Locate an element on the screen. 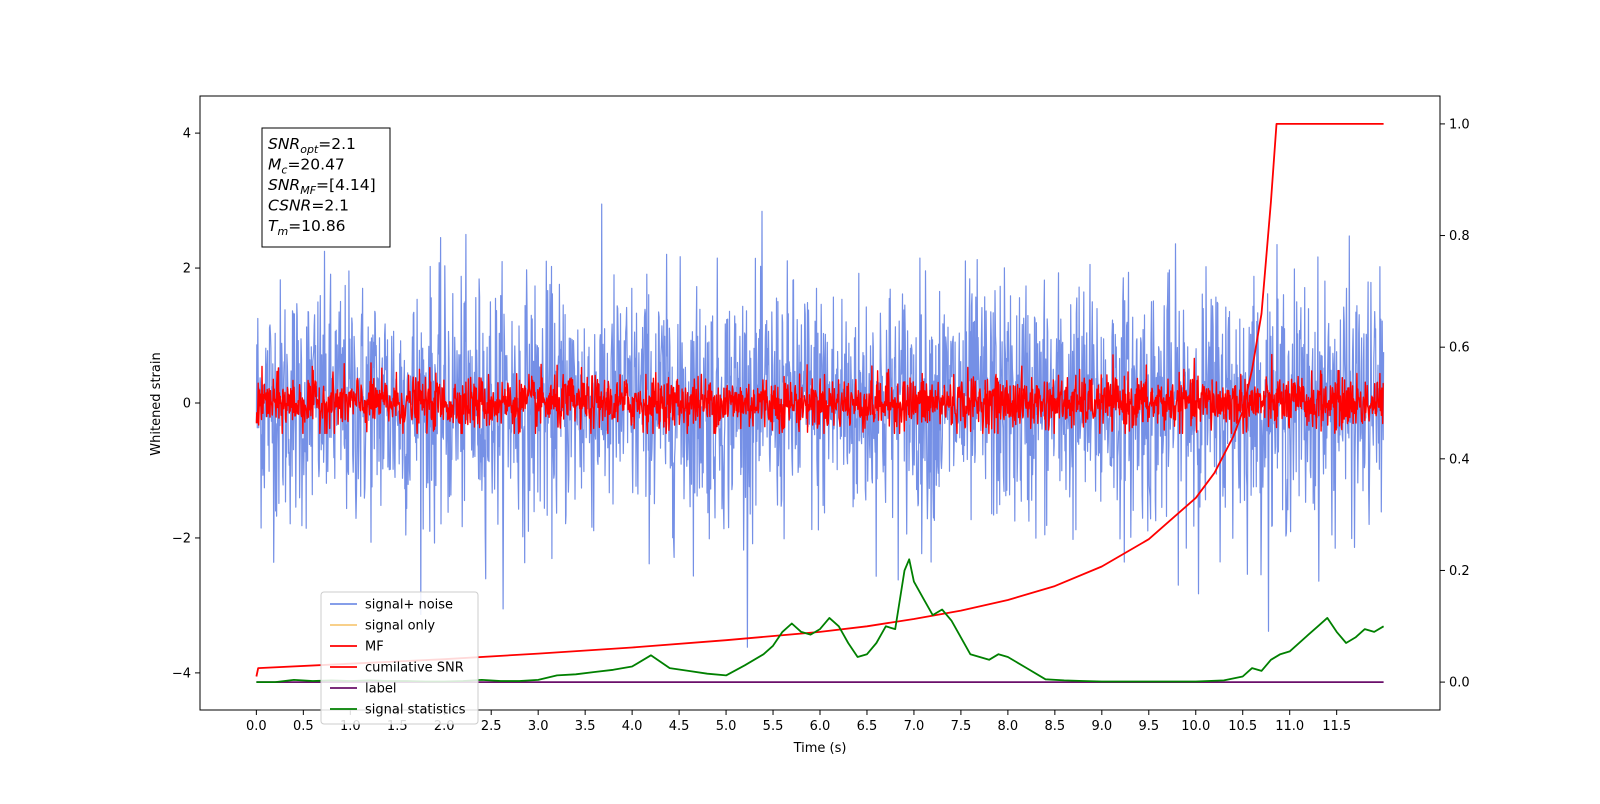 The height and width of the screenshot is (804, 1600). x-tick-label: 3.0 is located at coordinates (538, 726).